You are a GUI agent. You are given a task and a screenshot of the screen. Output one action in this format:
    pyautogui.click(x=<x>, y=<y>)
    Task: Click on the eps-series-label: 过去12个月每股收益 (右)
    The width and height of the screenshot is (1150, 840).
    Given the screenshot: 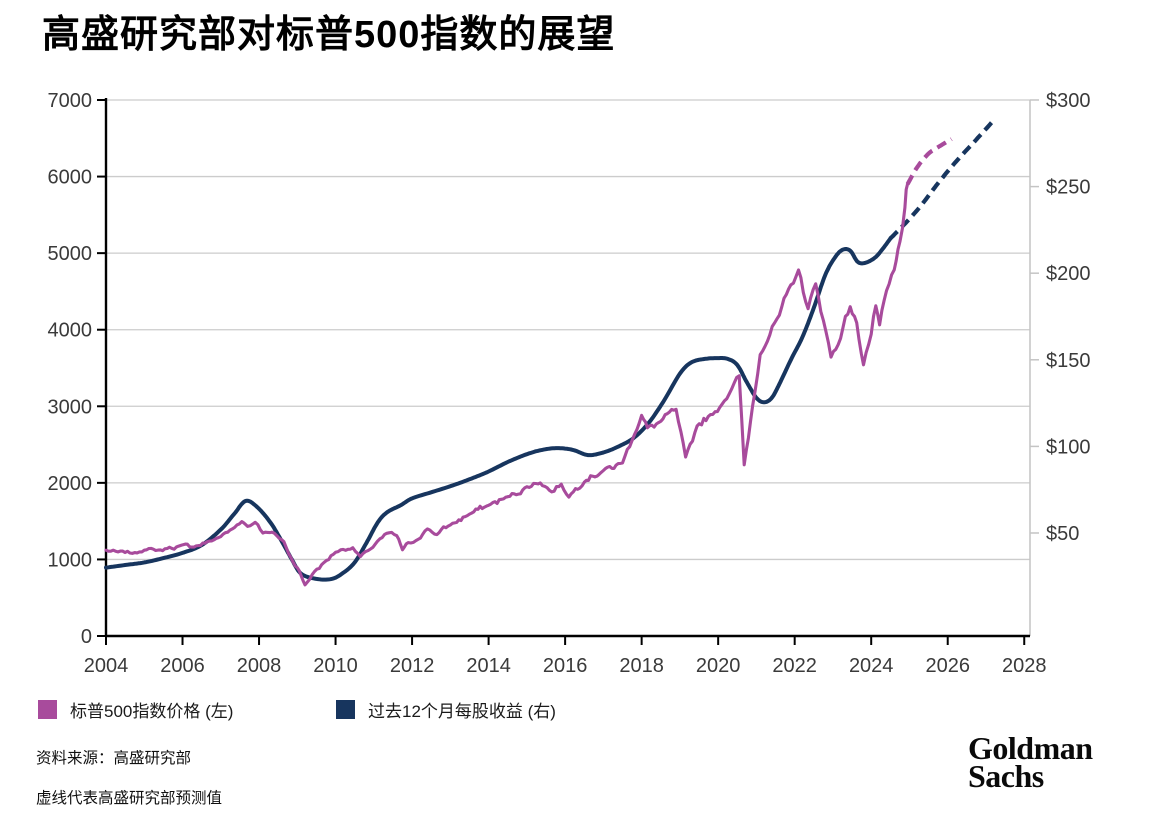 What is the action you would take?
    pyautogui.click(x=462, y=711)
    